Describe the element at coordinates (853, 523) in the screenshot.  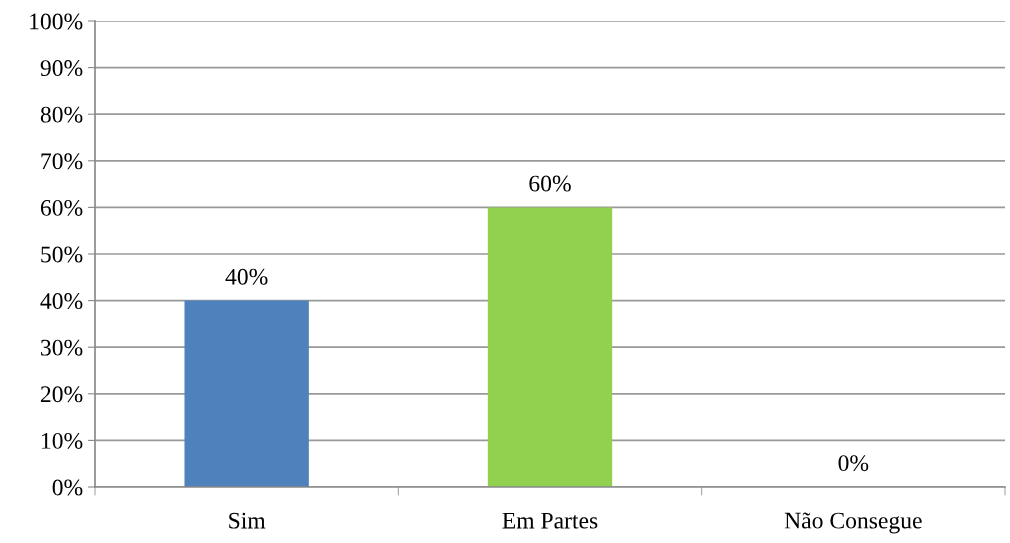
I see `x-tick-label: Não Consegue` at that location.